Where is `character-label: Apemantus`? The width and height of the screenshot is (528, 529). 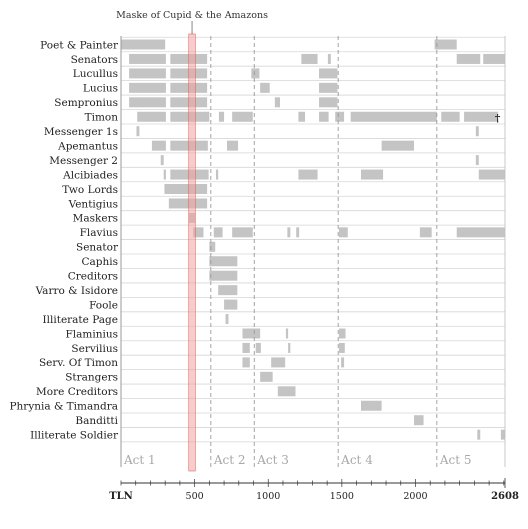
character-label: Apemantus is located at coordinates (87, 146).